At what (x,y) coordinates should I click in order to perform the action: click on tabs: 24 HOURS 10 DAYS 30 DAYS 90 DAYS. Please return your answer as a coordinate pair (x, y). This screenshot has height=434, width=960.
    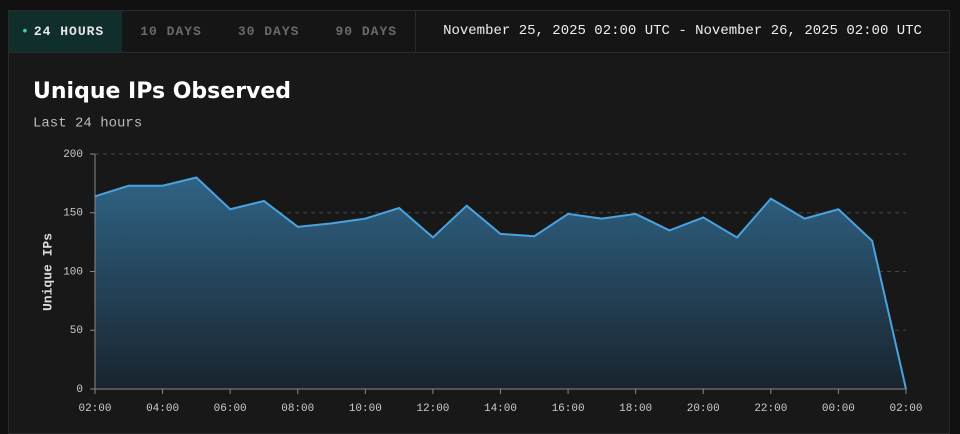
    Looking at the image, I should click on (213, 31).